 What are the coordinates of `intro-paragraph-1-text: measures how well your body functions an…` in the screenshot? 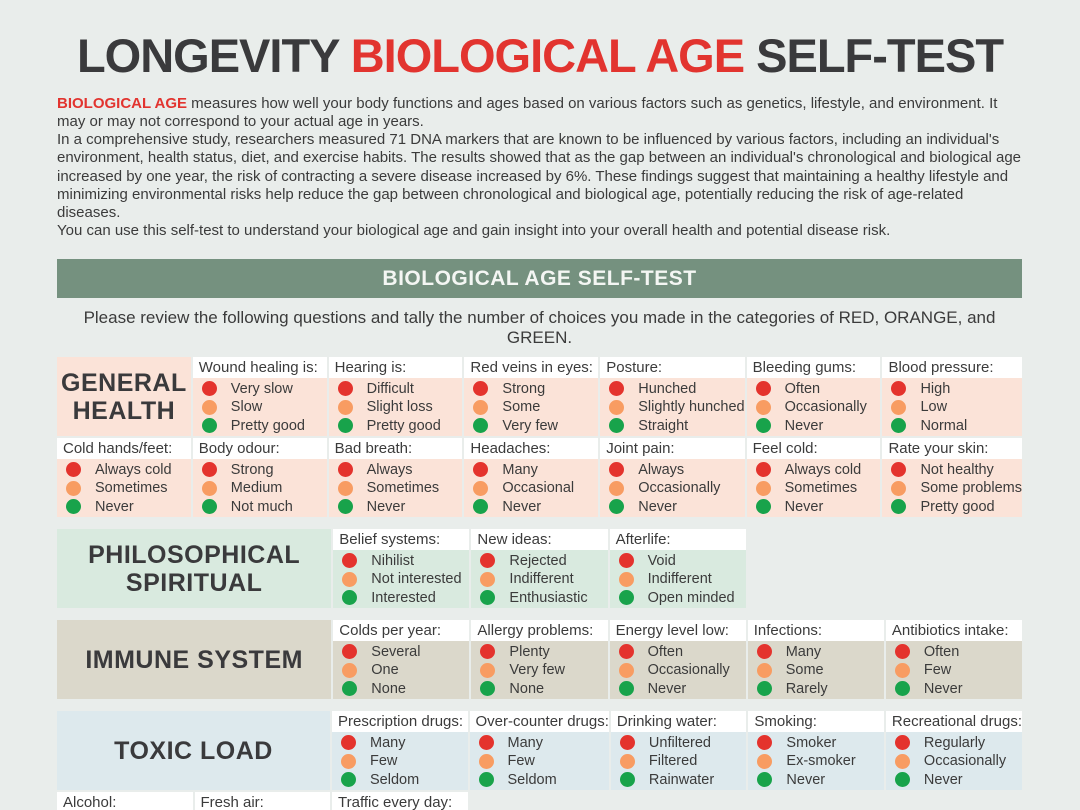 It's located at (527, 113).